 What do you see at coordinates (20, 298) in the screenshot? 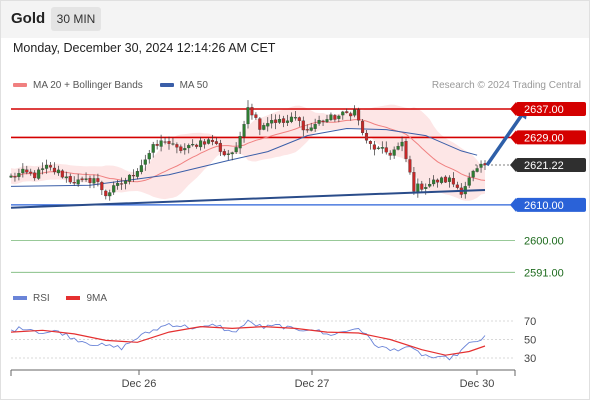
I see `rsi-swatch` at bounding box center [20, 298].